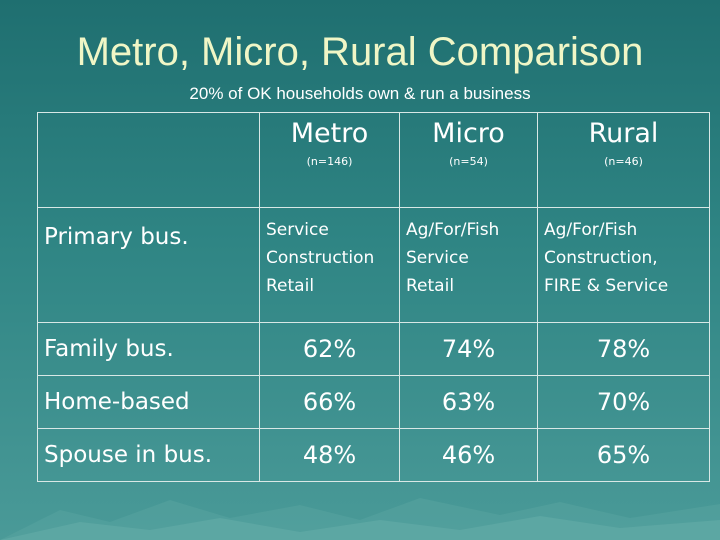  I want to click on row-label: Spouse in bus., so click(148, 455).